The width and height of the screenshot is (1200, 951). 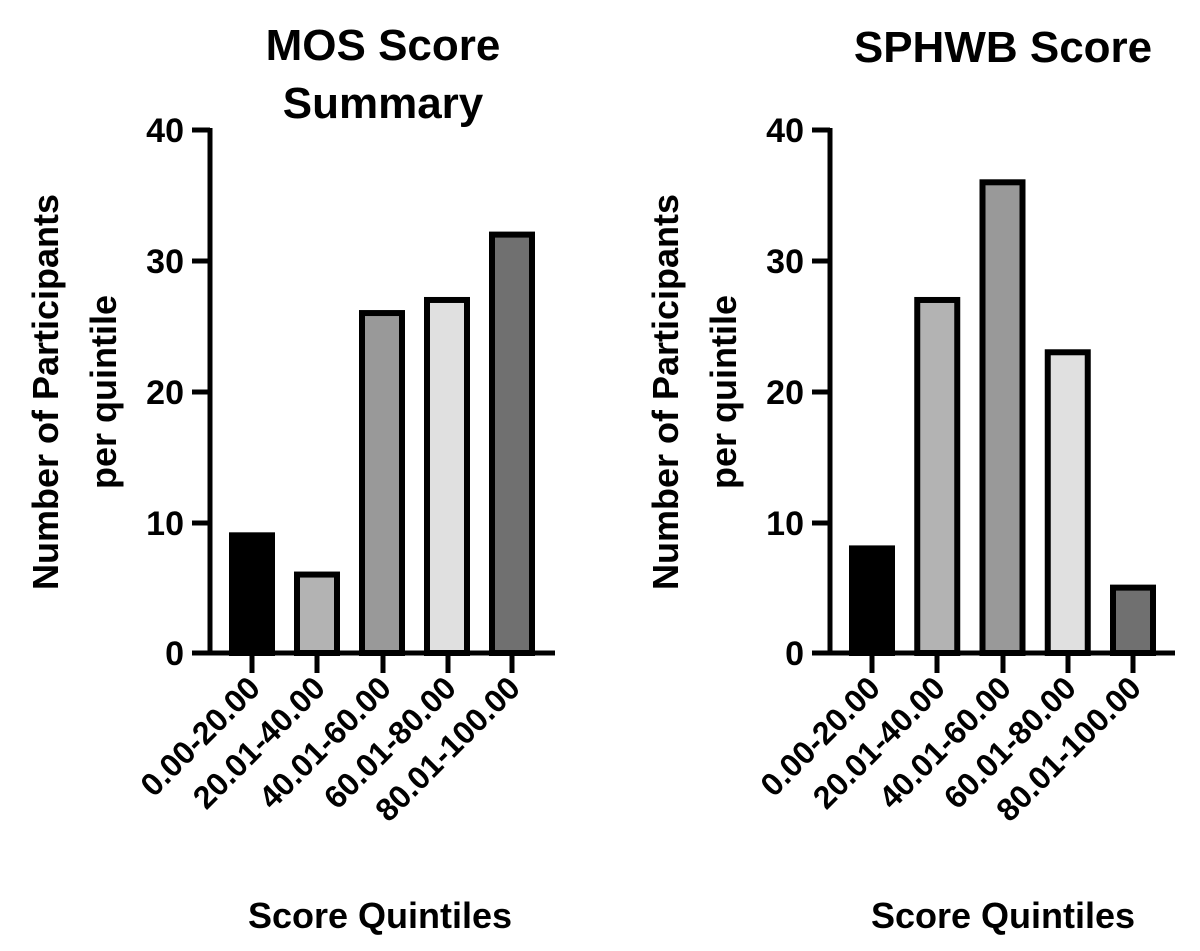 I want to click on chart-title-line-2: Summary, so click(x=383, y=103).